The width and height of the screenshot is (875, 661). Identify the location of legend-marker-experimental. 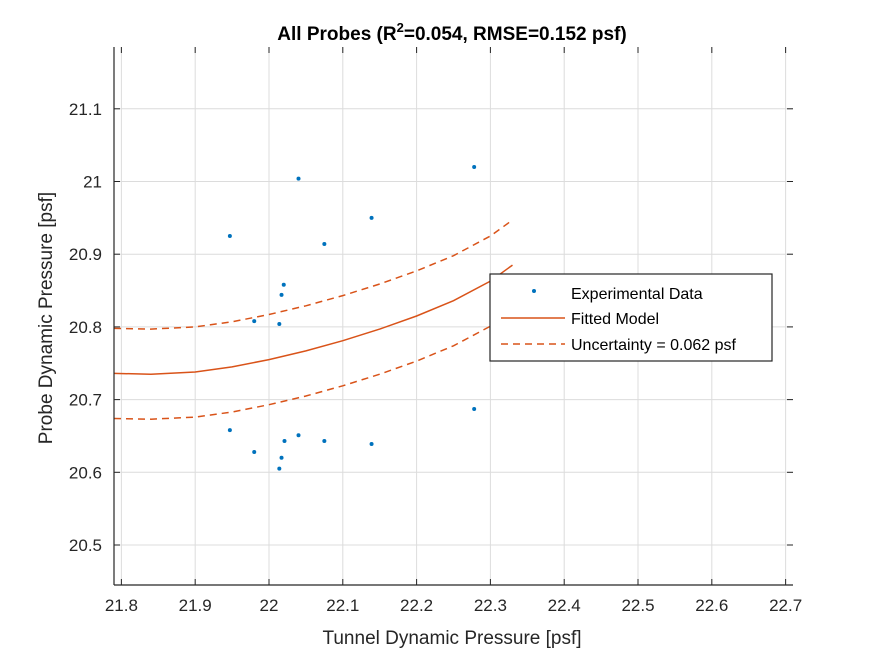
(534, 291).